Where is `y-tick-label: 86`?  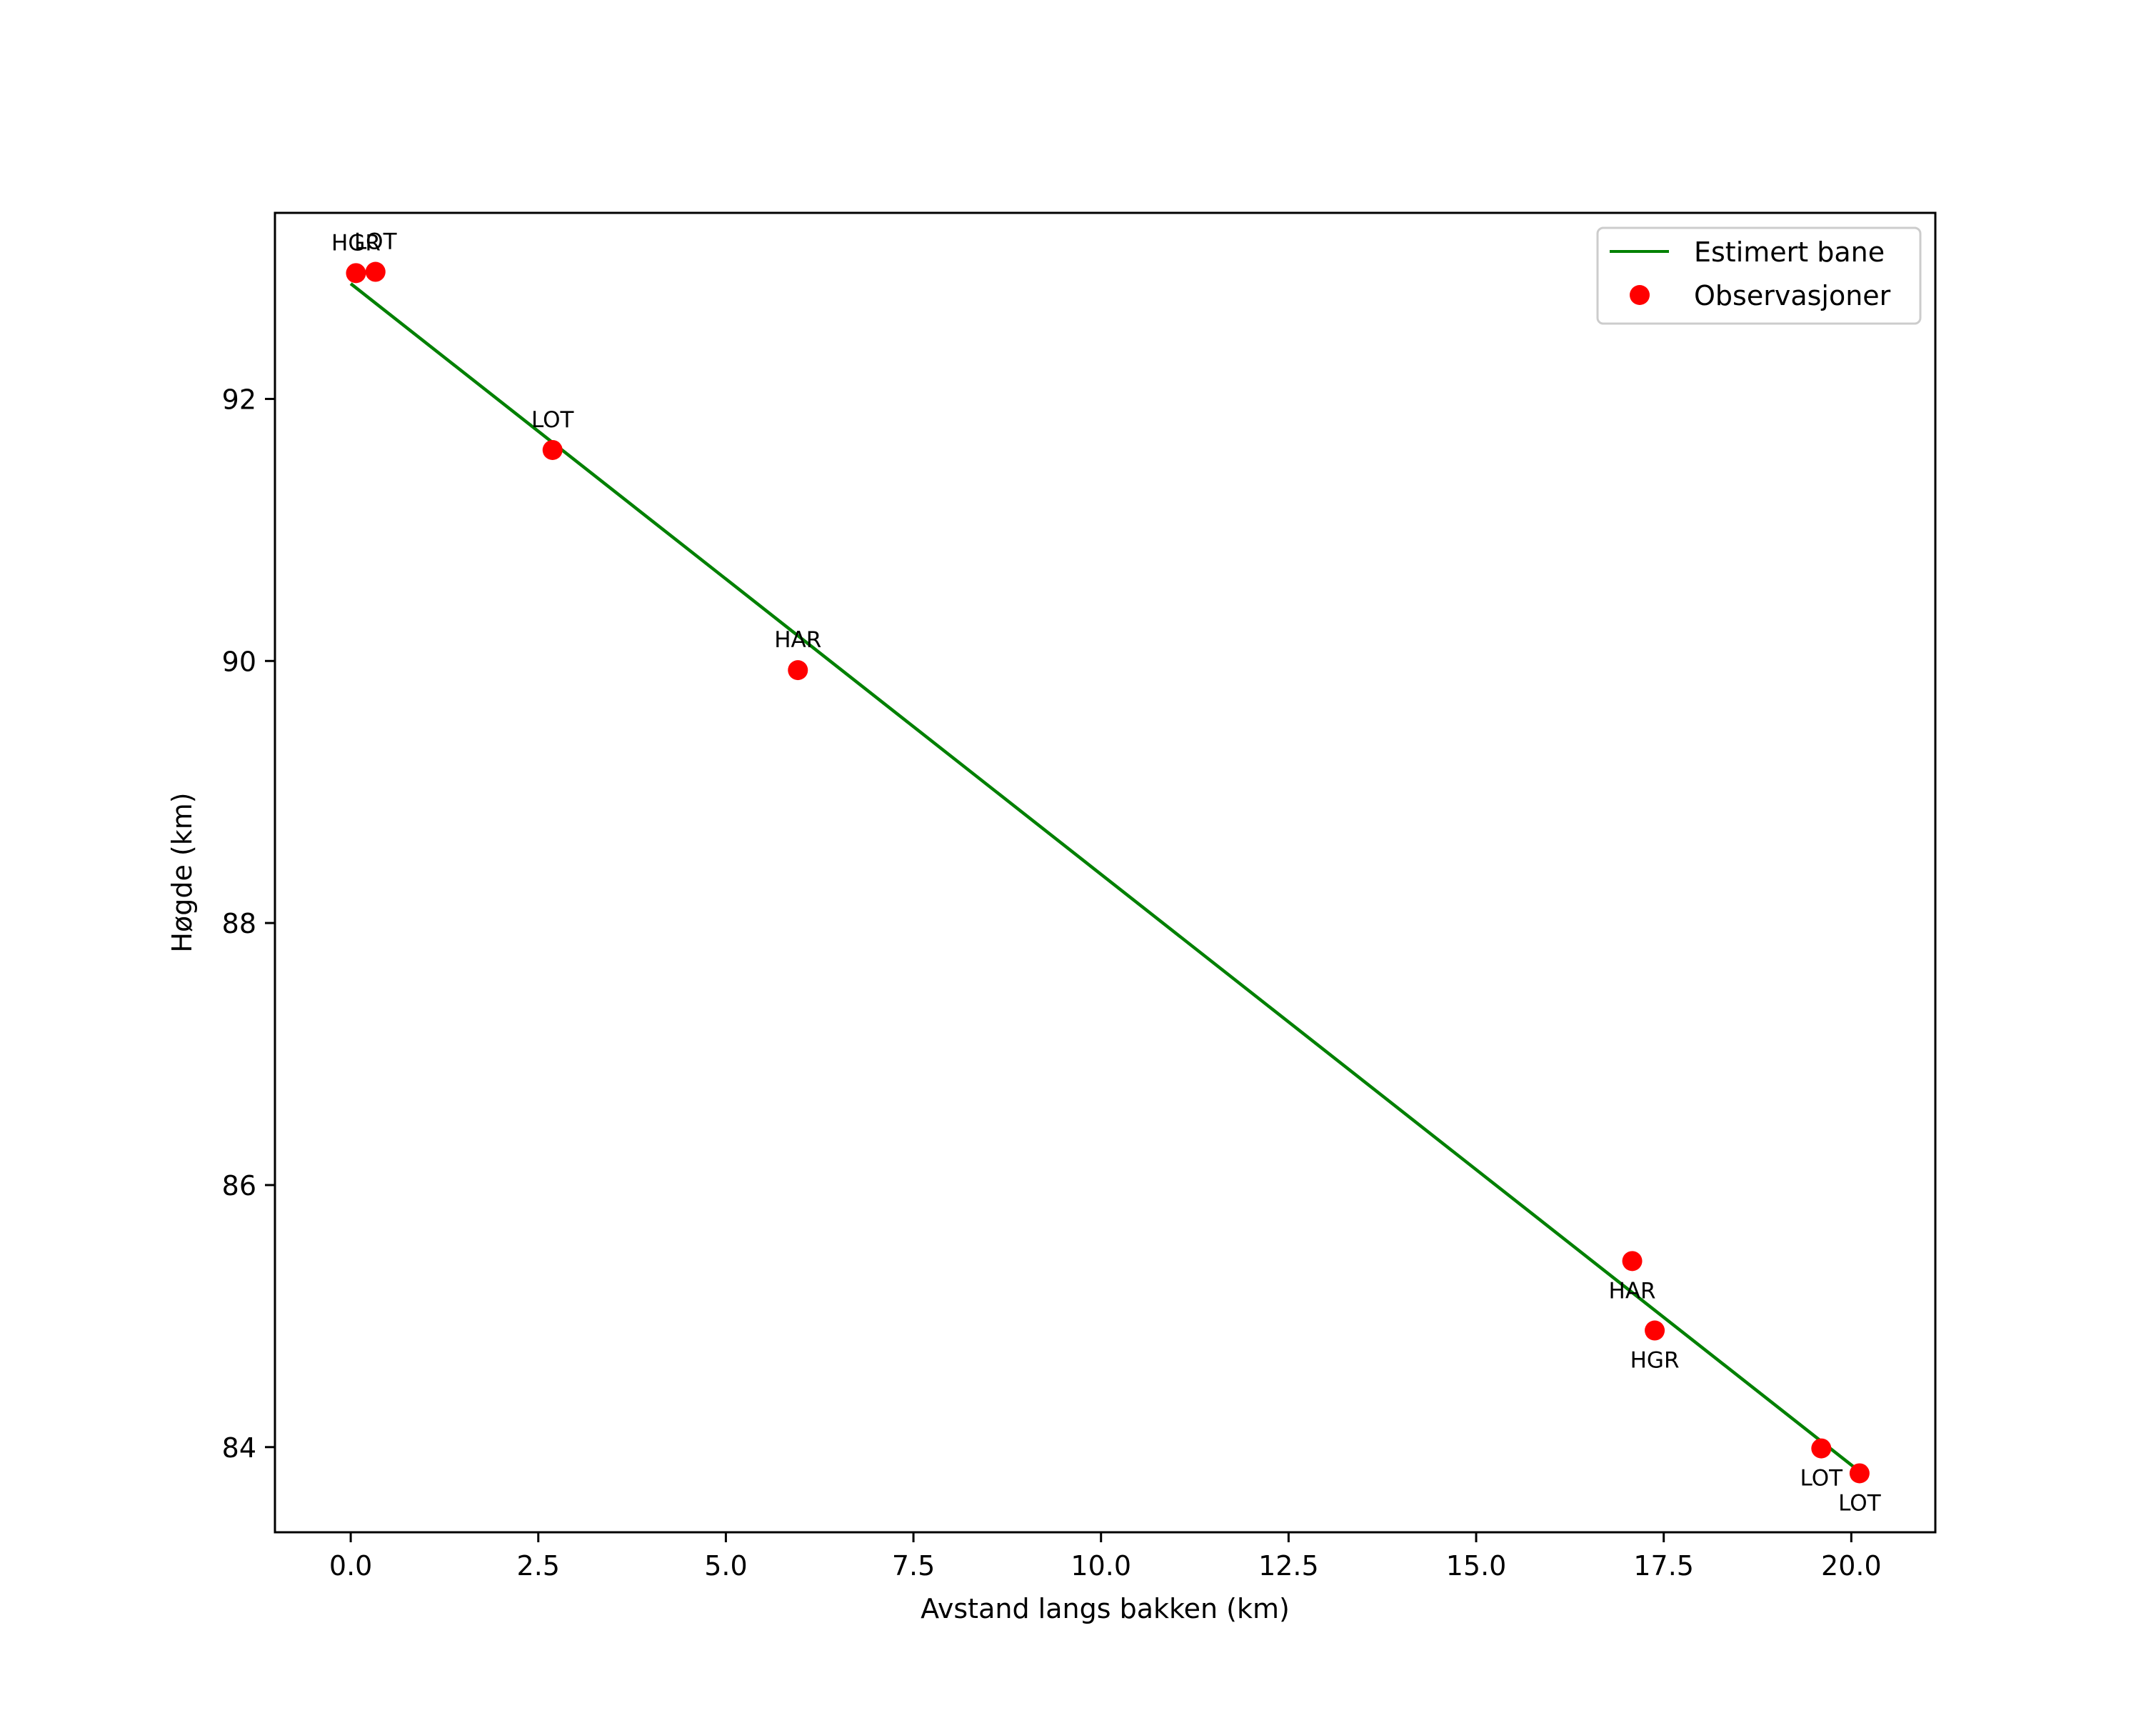 y-tick-label: 86 is located at coordinates (239, 1186).